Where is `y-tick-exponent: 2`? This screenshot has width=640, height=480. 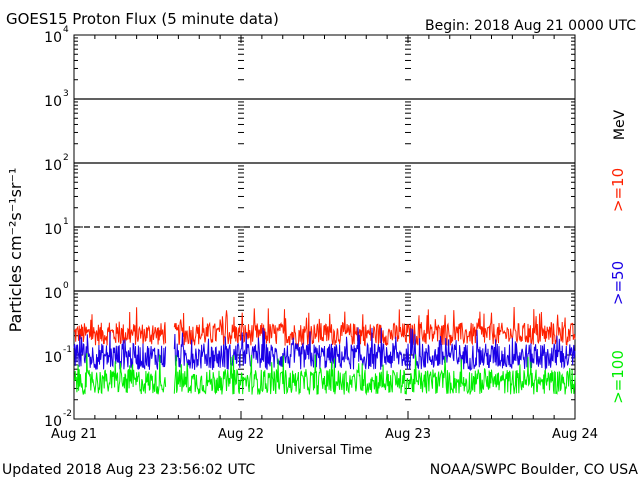 y-tick-exponent: 2 is located at coordinates (66, 158).